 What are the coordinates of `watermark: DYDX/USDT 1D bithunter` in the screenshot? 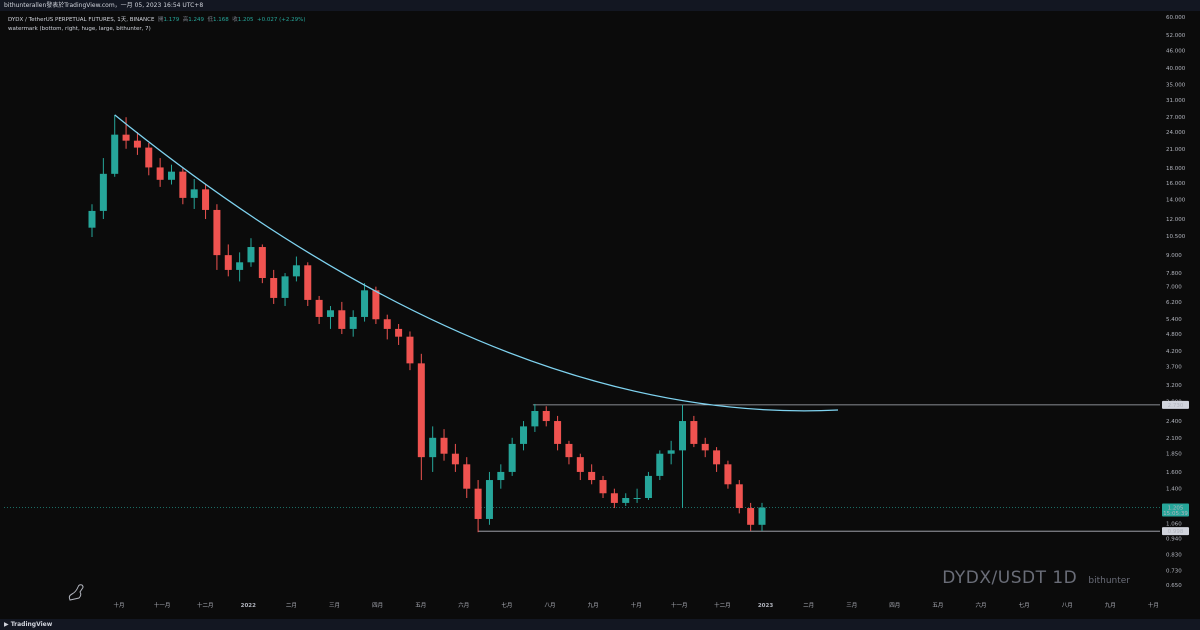 It's located at (1036, 578).